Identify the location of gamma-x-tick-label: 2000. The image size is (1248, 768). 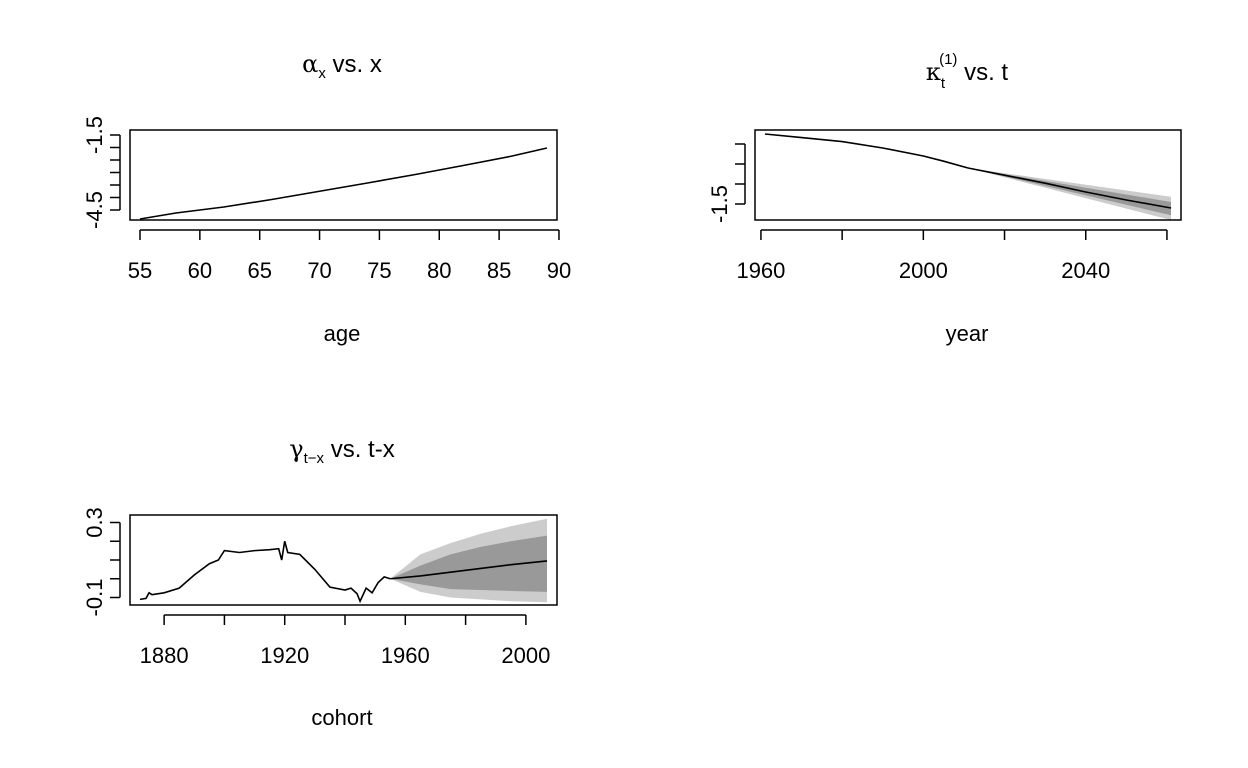
(525, 655).